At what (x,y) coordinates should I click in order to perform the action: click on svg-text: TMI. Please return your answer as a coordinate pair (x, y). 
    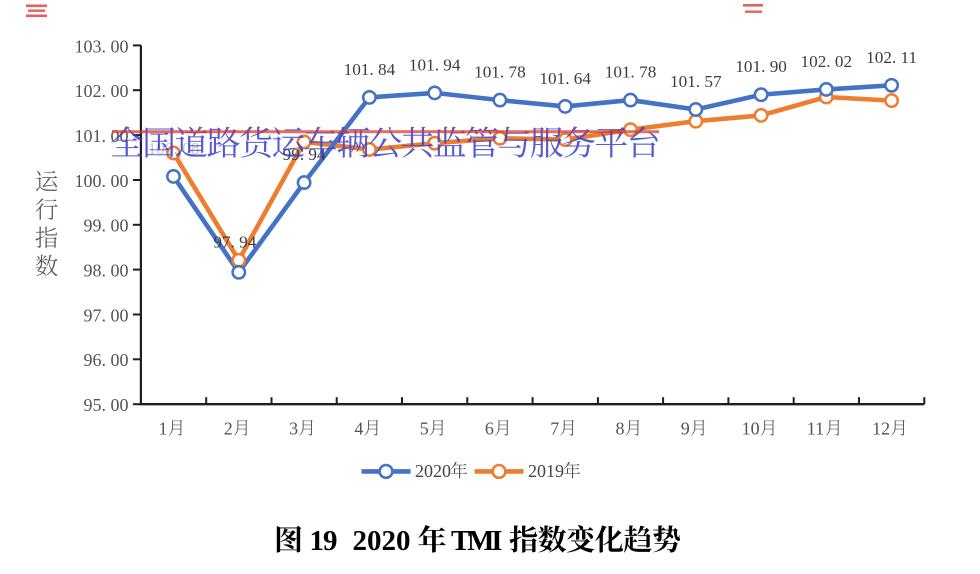
    Looking at the image, I should click on (477, 541).